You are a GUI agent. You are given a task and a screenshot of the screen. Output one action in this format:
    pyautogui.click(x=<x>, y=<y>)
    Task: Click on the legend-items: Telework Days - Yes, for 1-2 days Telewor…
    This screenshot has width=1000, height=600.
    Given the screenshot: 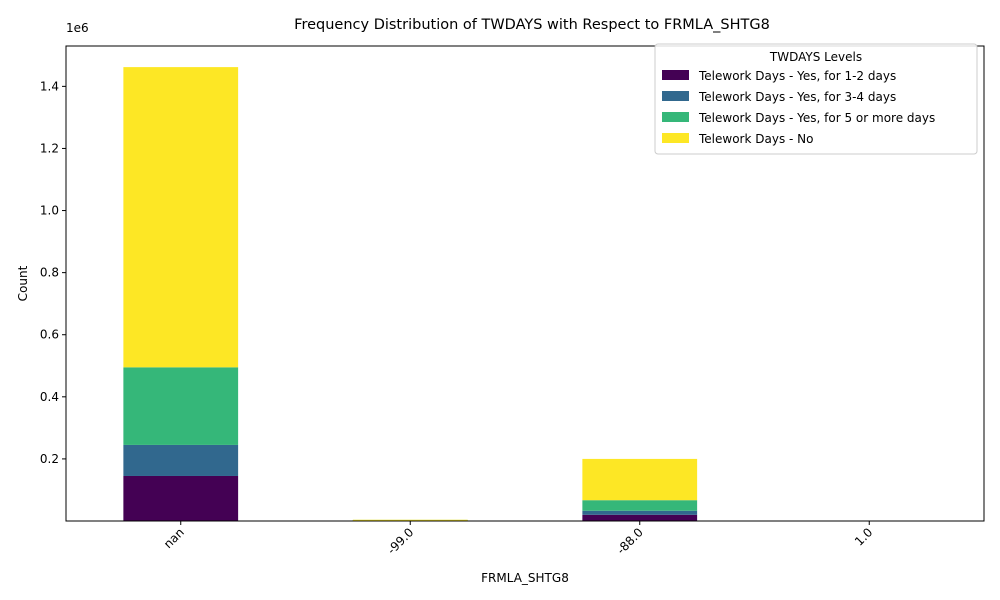 What is the action you would take?
    pyautogui.click(x=798, y=107)
    